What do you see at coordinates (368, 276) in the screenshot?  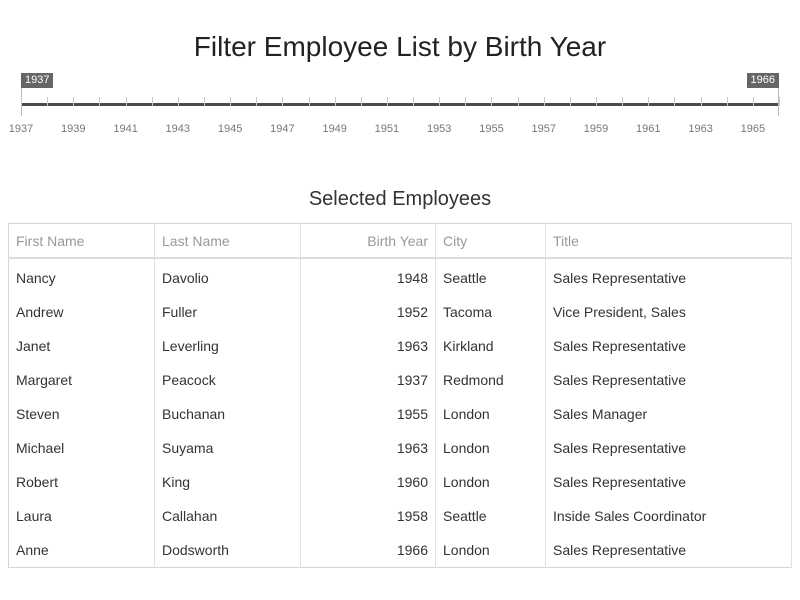 I see `birth-year-cell: 1948` at bounding box center [368, 276].